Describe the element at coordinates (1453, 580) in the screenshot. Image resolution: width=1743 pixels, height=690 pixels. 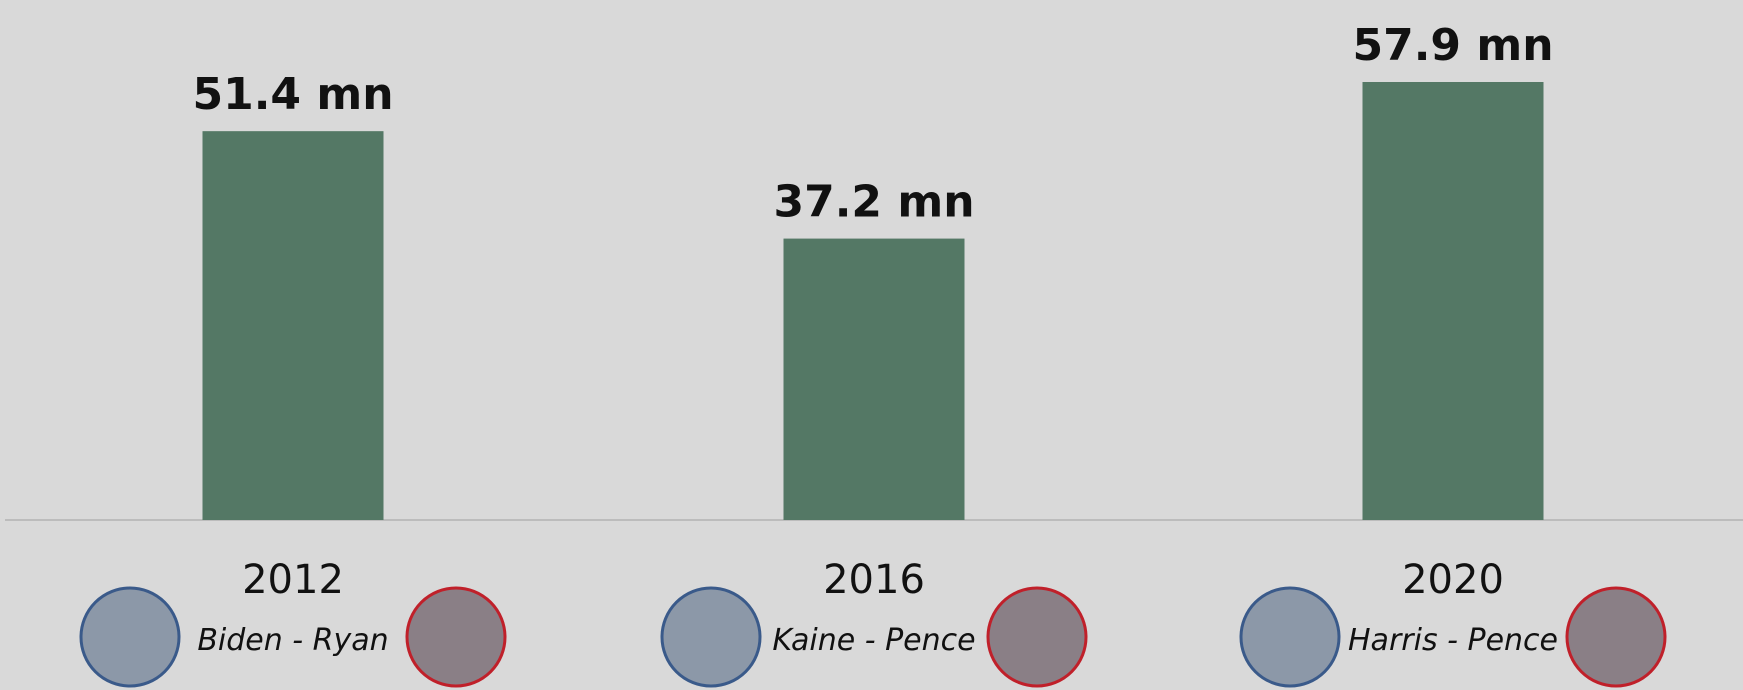
I see `x-tick-label: 2020` at that location.